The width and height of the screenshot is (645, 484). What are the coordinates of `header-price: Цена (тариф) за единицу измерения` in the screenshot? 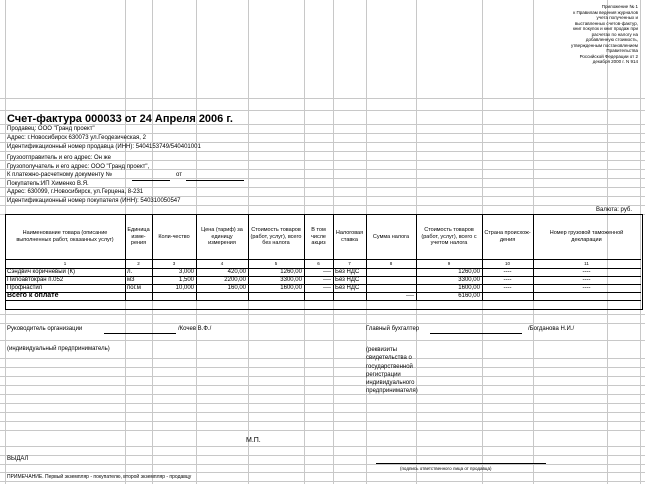 It's located at (222, 237).